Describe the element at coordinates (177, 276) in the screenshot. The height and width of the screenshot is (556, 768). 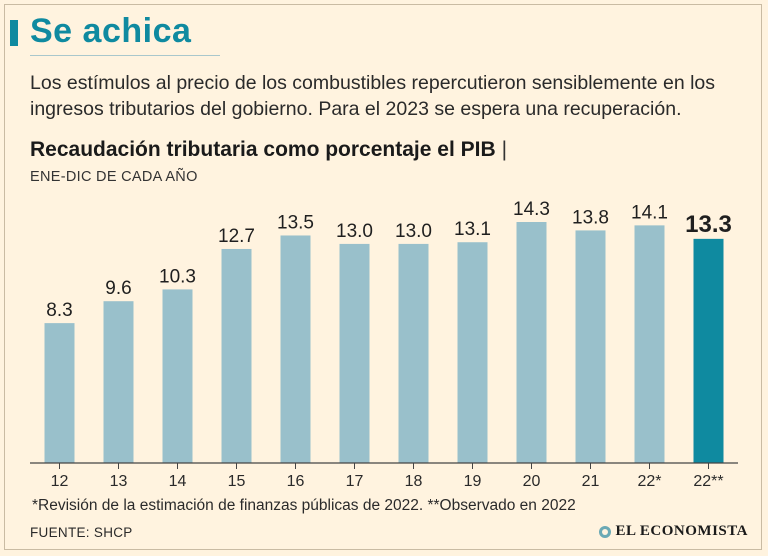
I see `bar-value-label: 10.3` at that location.